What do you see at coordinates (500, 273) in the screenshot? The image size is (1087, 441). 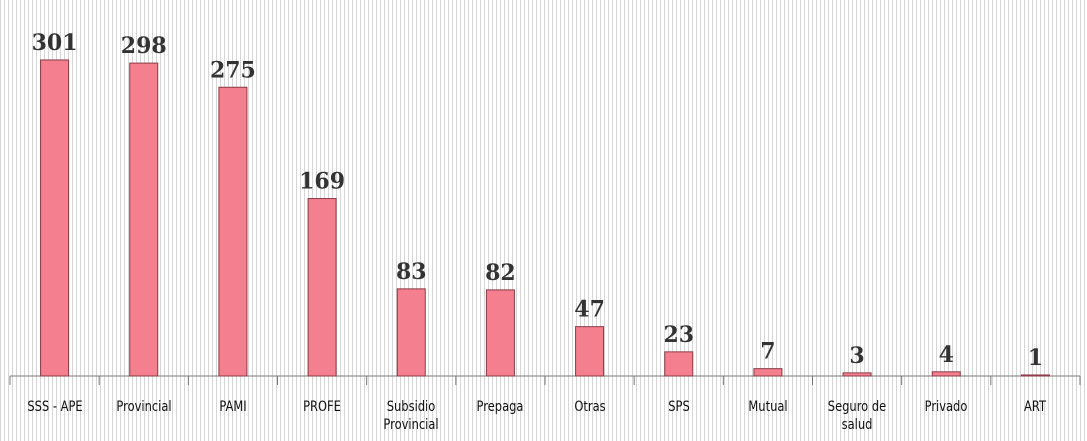 I see `value-label: 82` at bounding box center [500, 273].